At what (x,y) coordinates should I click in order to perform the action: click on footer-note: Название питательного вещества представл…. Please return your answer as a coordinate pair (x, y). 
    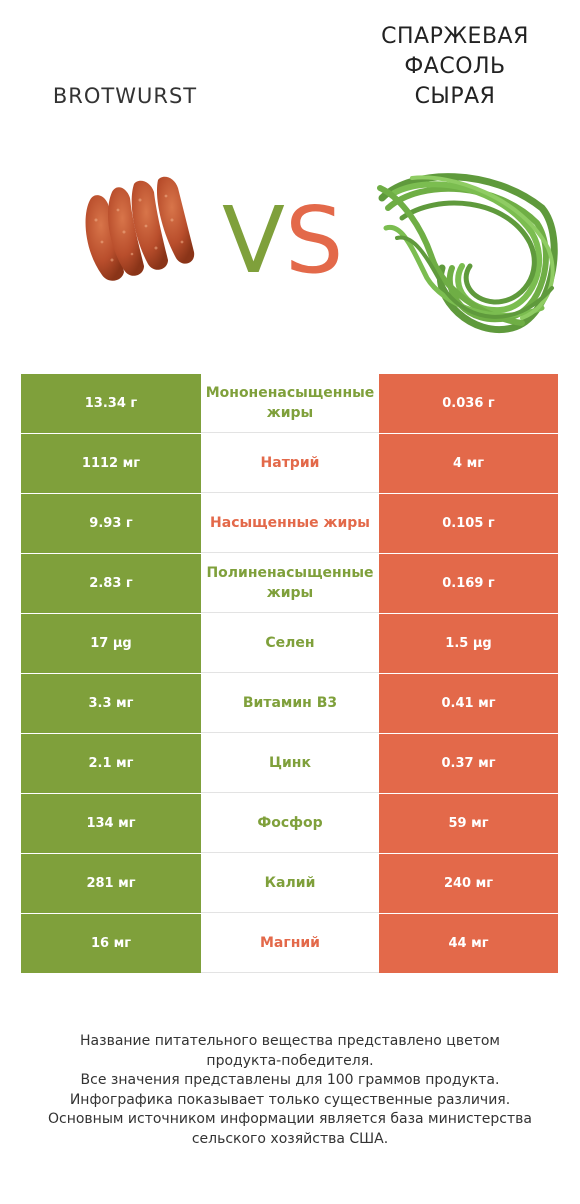
    Looking at the image, I should click on (290, 1090).